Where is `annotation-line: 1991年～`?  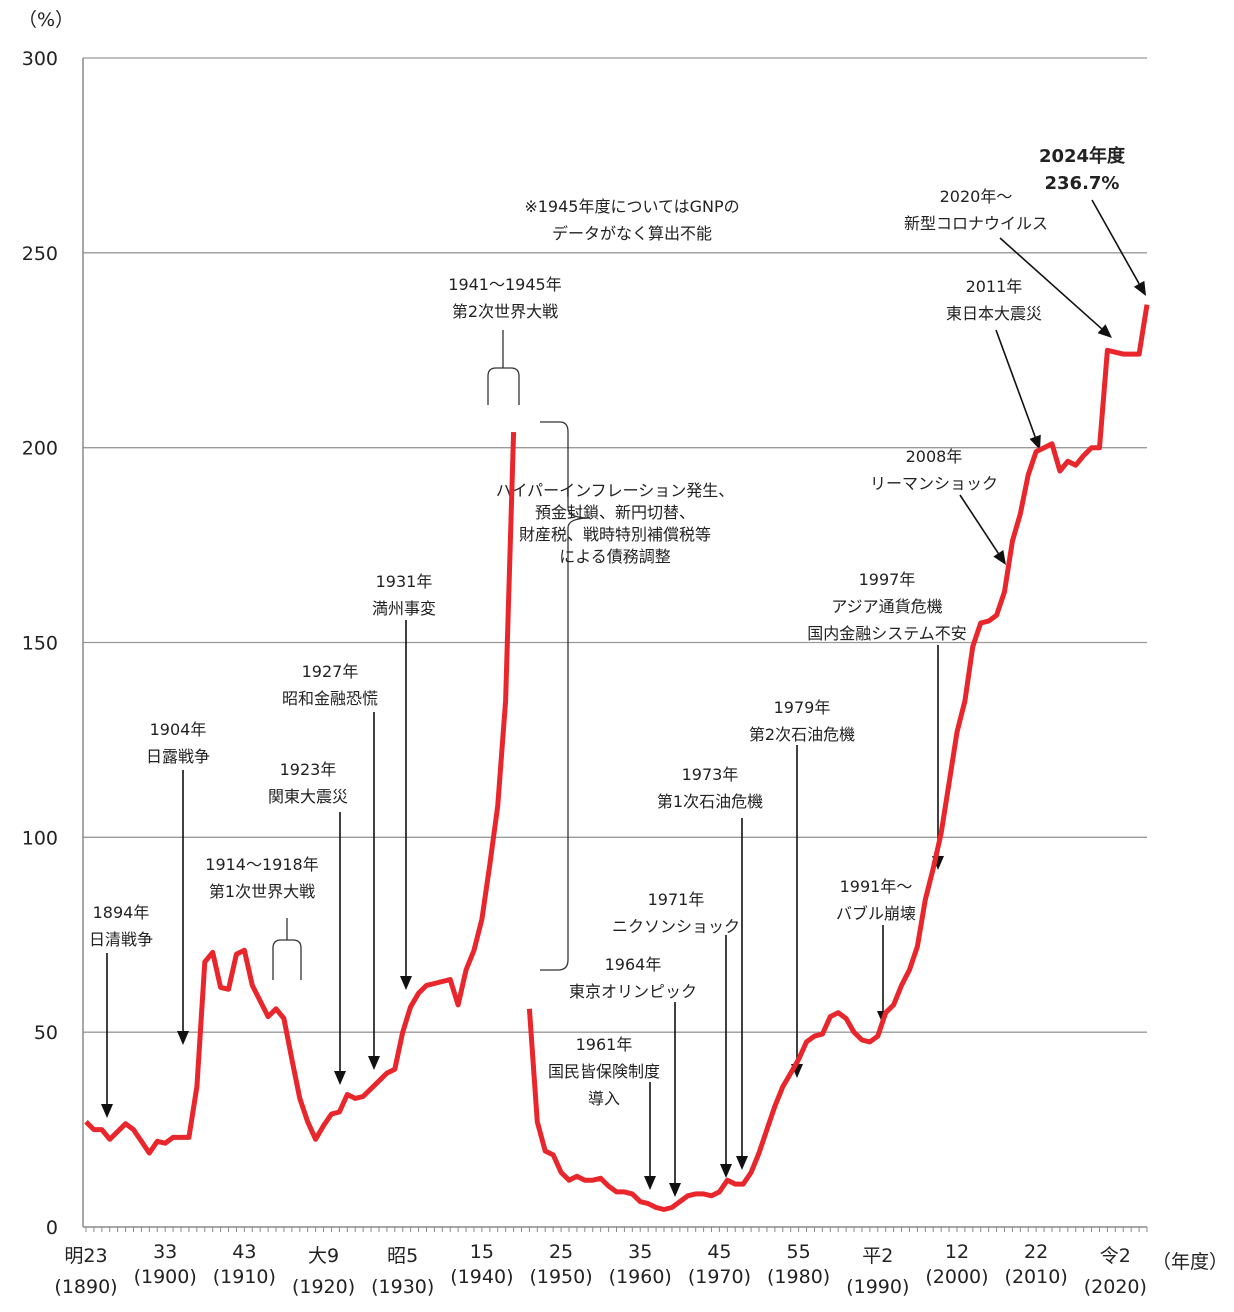
annotation-line: 1991年～ is located at coordinates (876, 886).